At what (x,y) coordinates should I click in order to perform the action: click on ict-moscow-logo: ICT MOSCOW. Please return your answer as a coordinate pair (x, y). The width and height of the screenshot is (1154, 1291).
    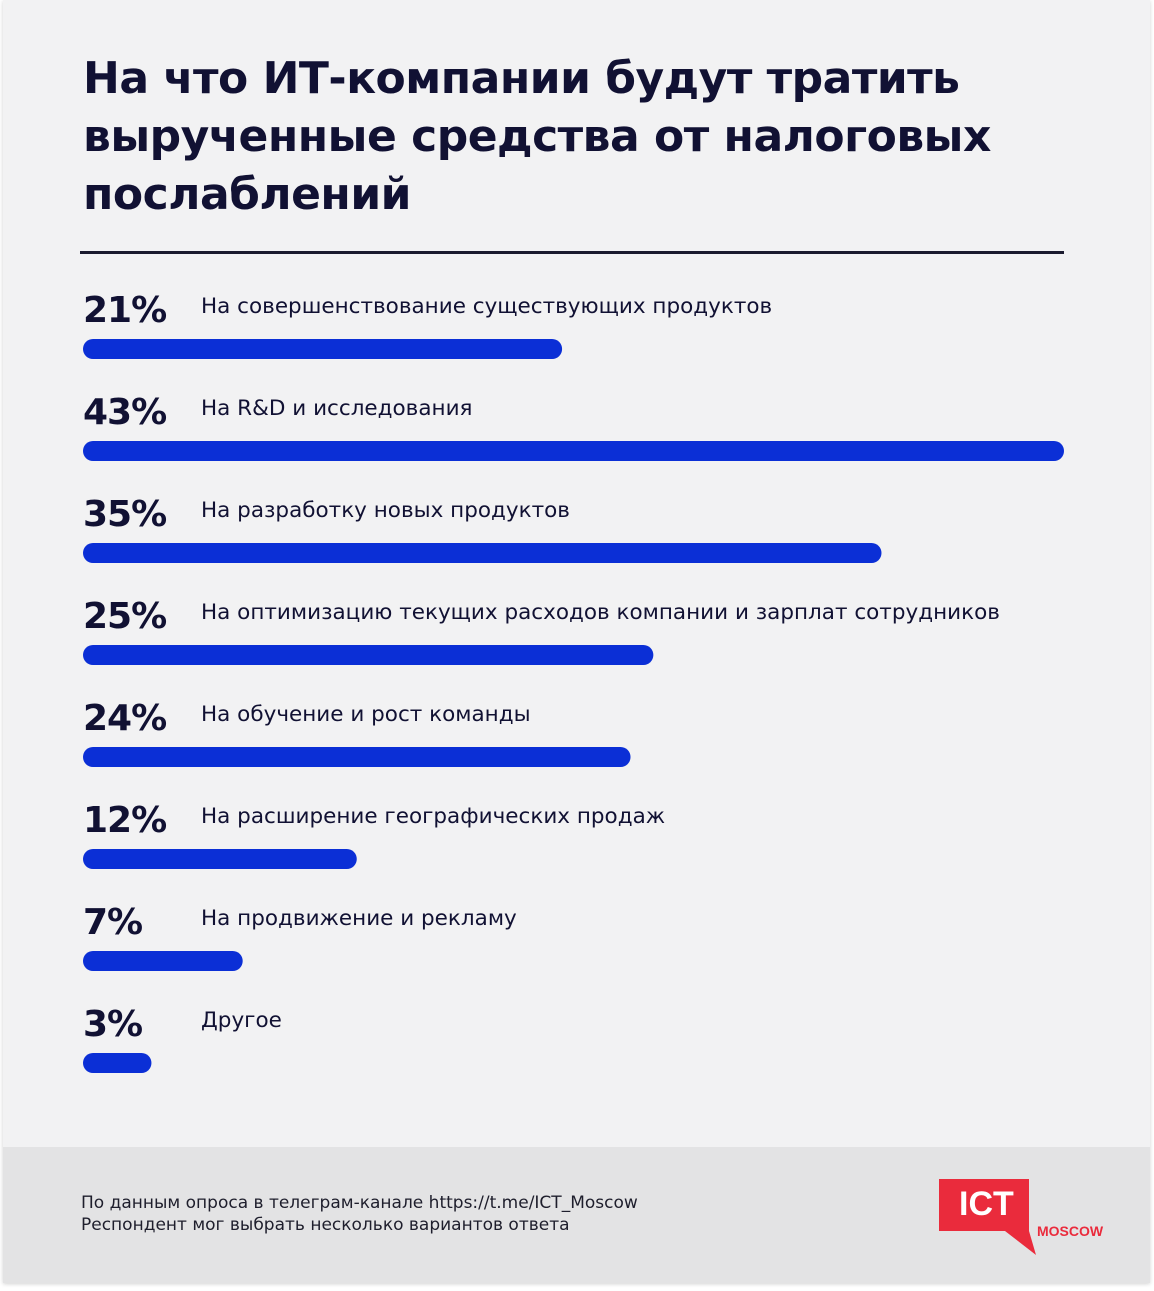
    Looking at the image, I should click on (1021, 1217).